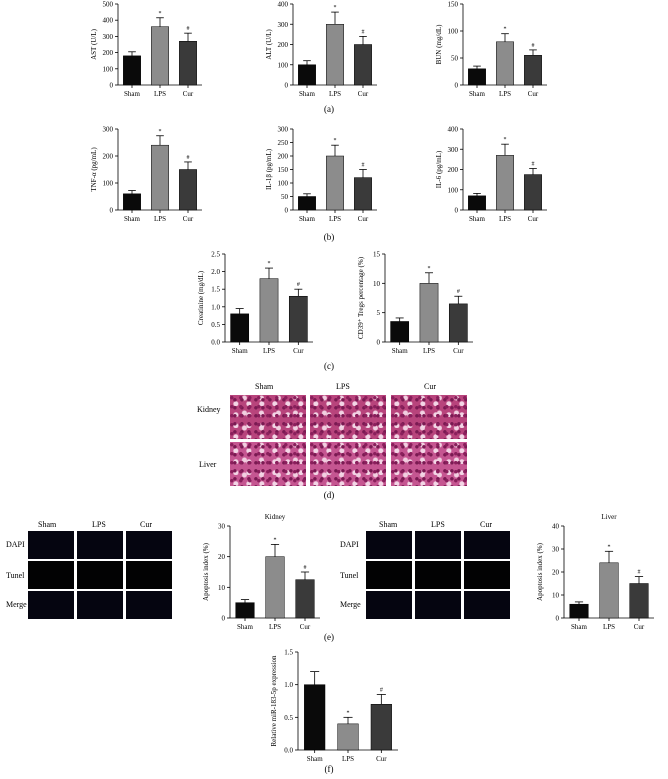  What do you see at coordinates (430, 386) in the screenshot?
I see `histology-col-cur: Cur` at bounding box center [430, 386].